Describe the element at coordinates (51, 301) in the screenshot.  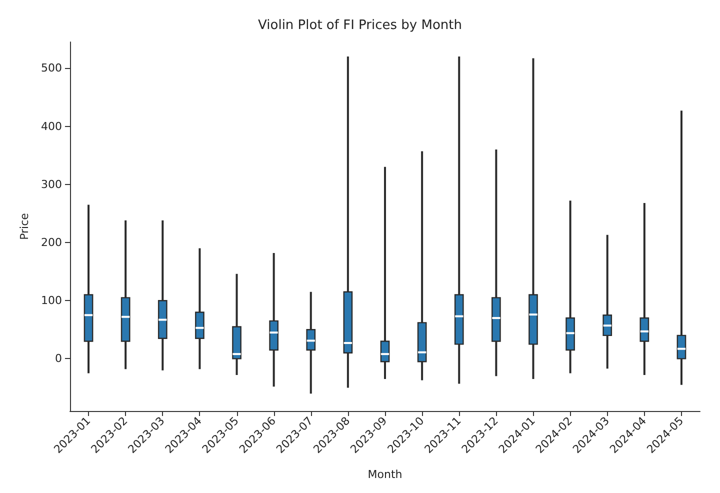
I see `y-tick-label: 100` at that location.